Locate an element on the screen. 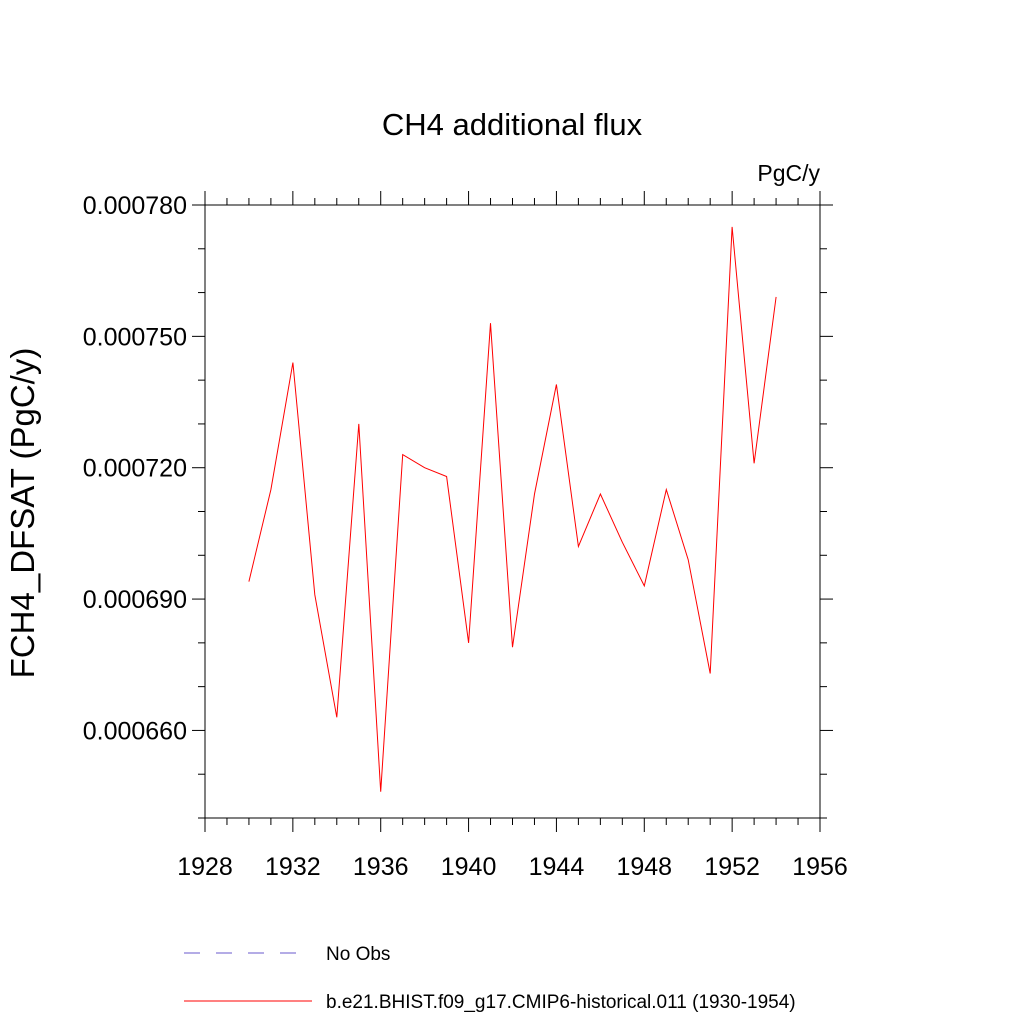  y-tick-label: 0.000690 is located at coordinates (135, 600).